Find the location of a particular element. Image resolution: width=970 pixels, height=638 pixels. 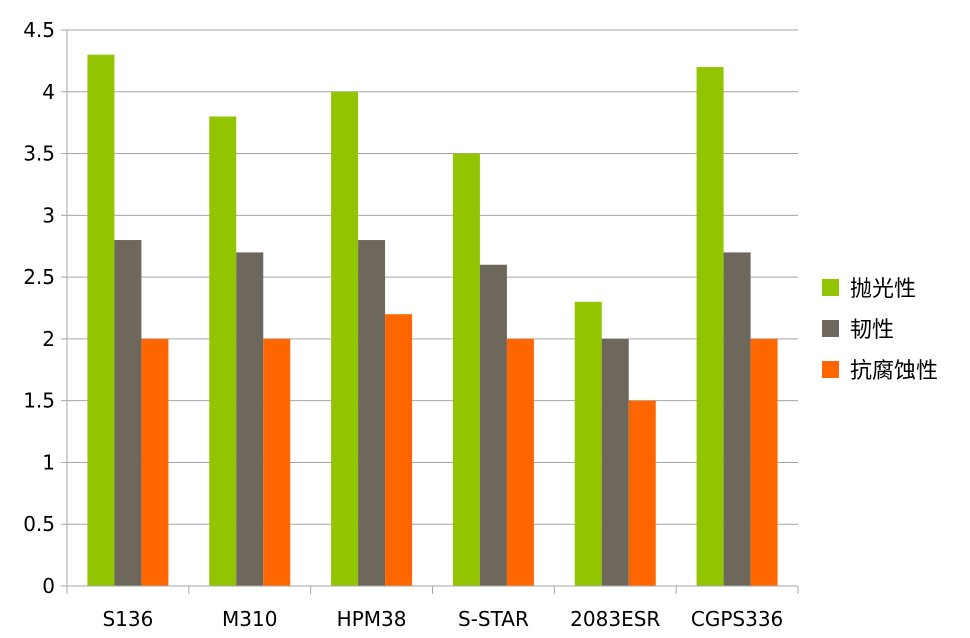

x-tick-label: 2083ESR is located at coordinates (615, 619).